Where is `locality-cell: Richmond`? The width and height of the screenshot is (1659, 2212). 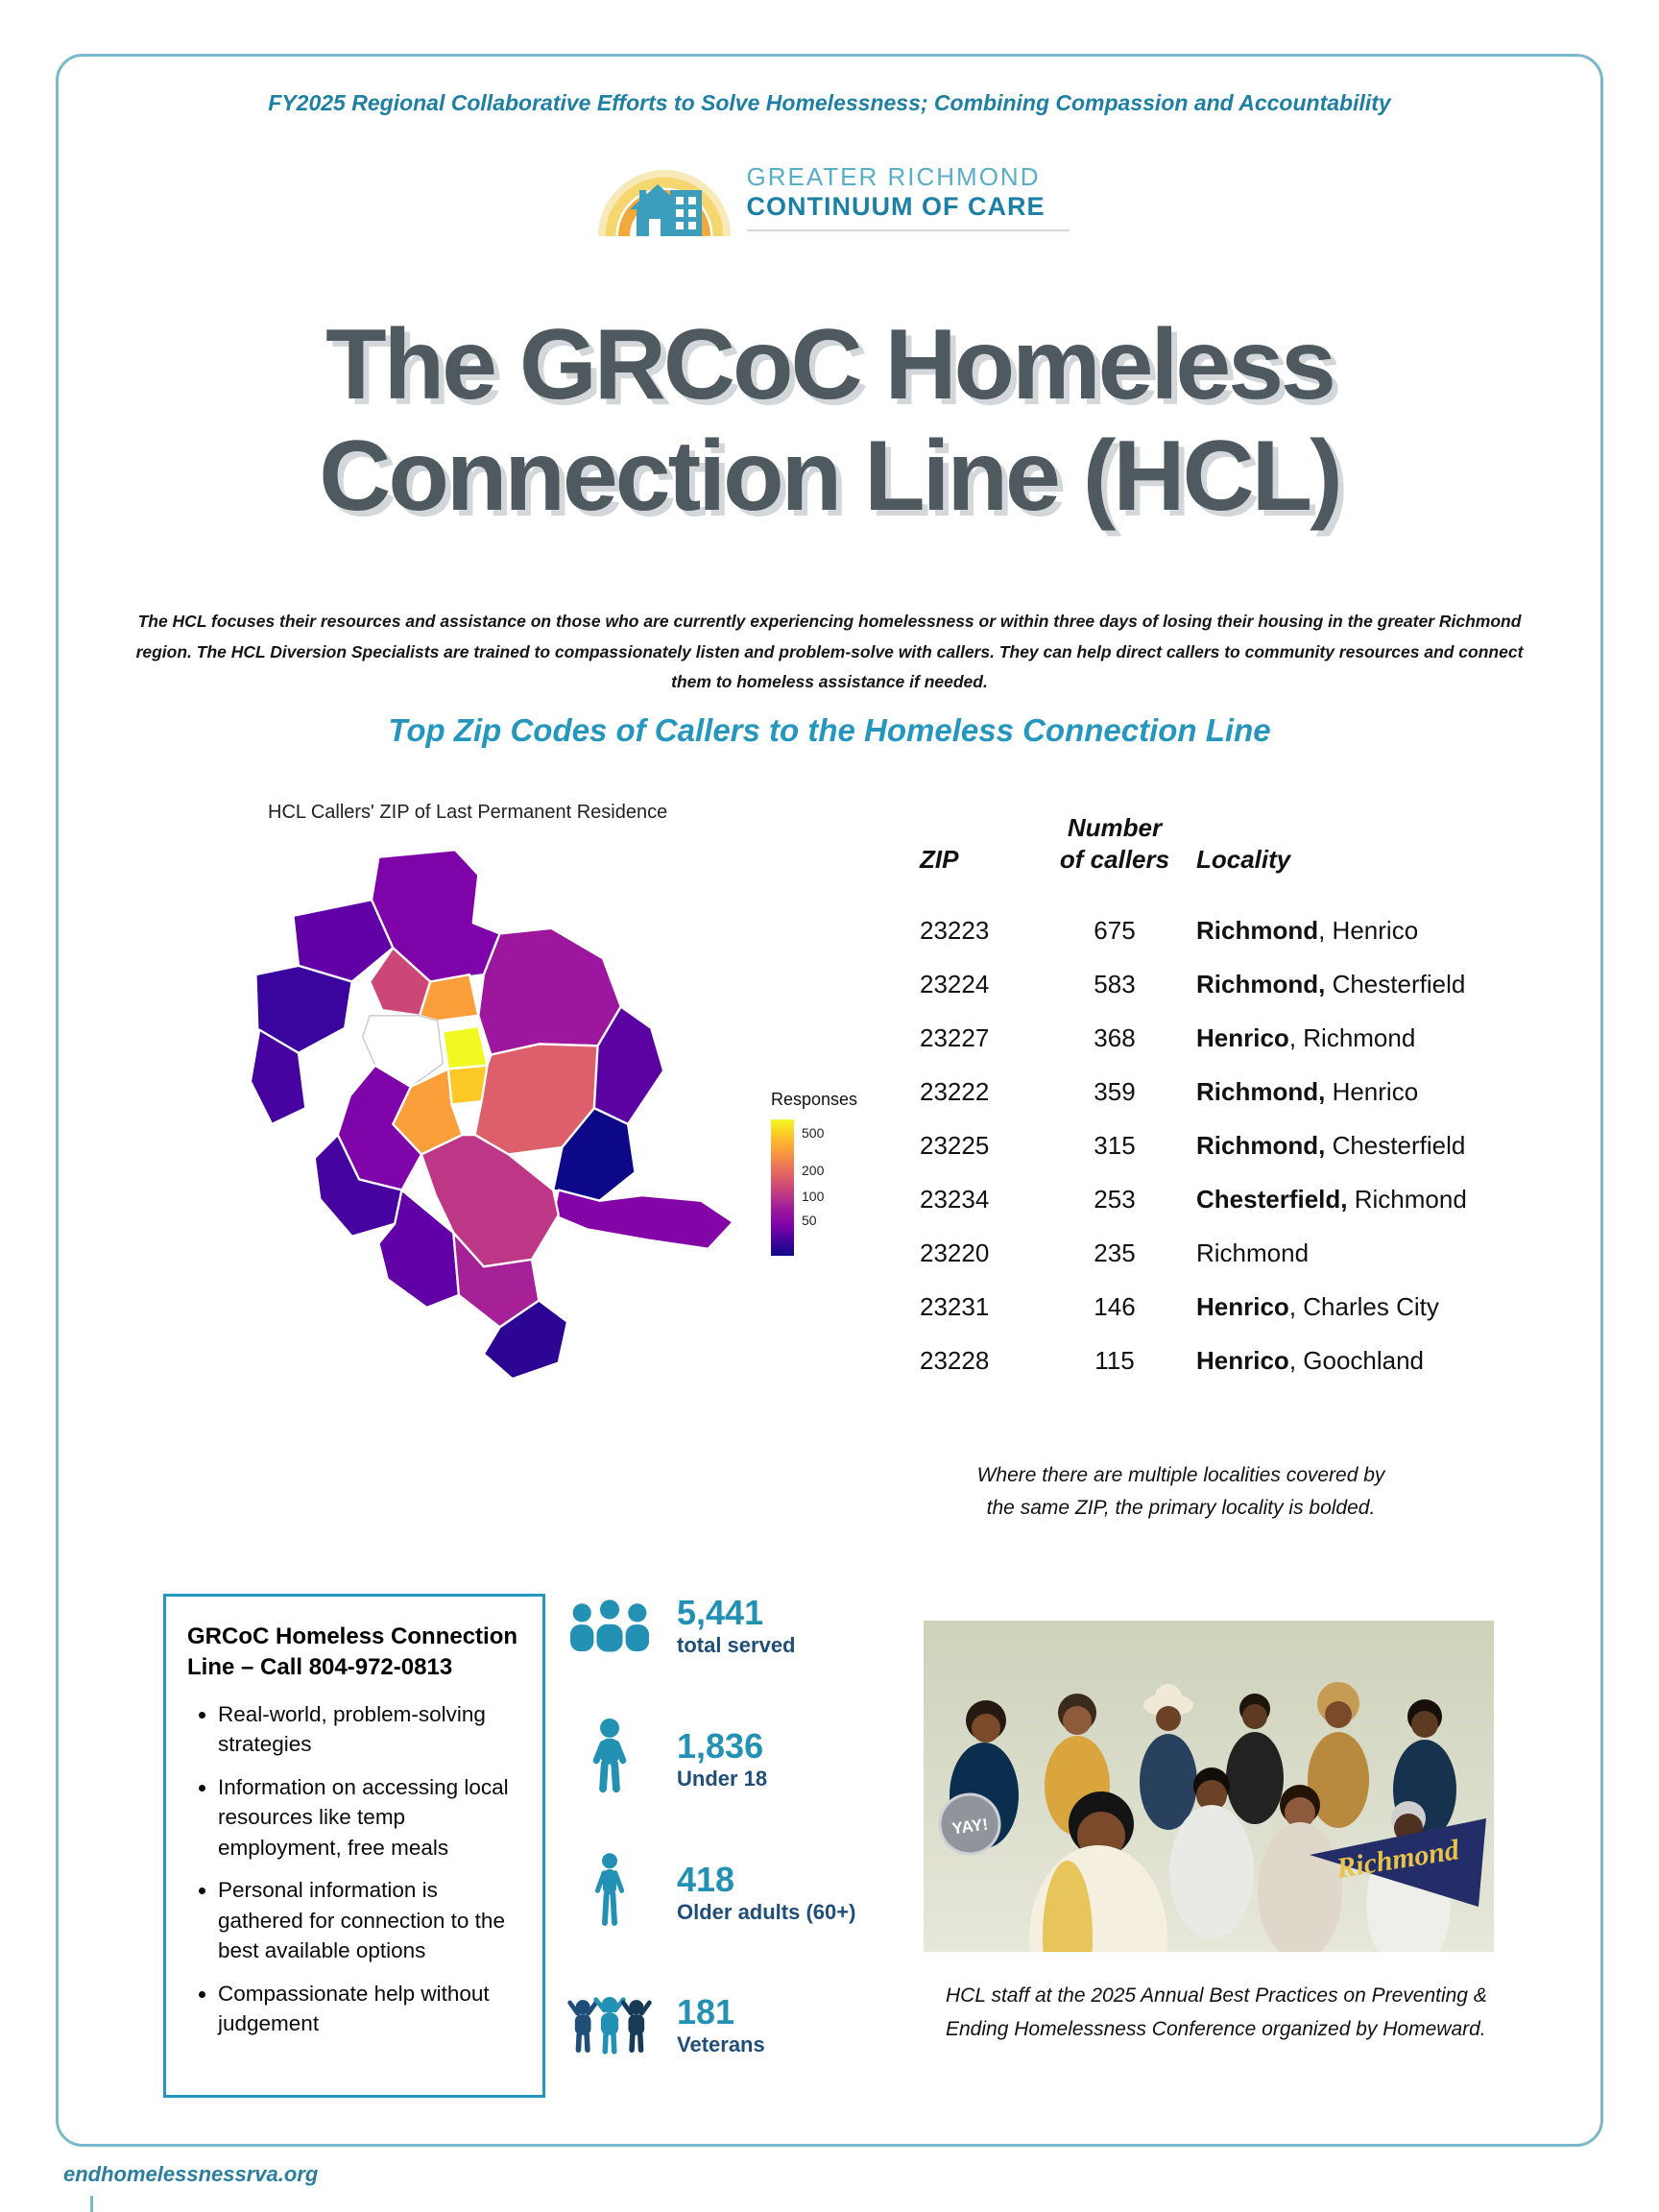
locality-cell: Richmond is located at coordinates (1340, 1253).